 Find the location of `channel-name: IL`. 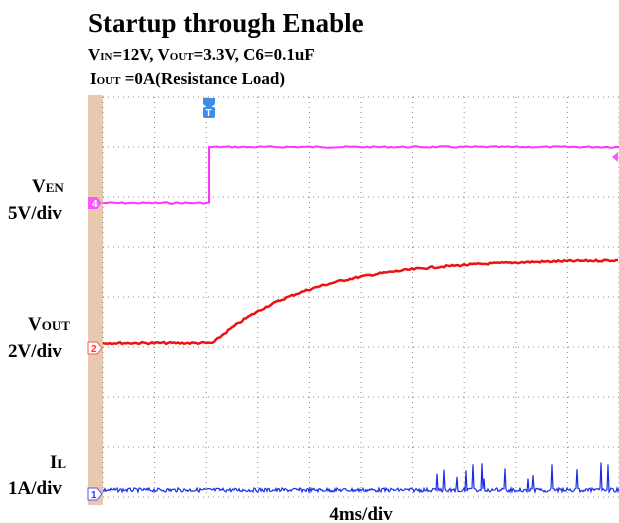

channel-name: IL is located at coordinates (58, 462).